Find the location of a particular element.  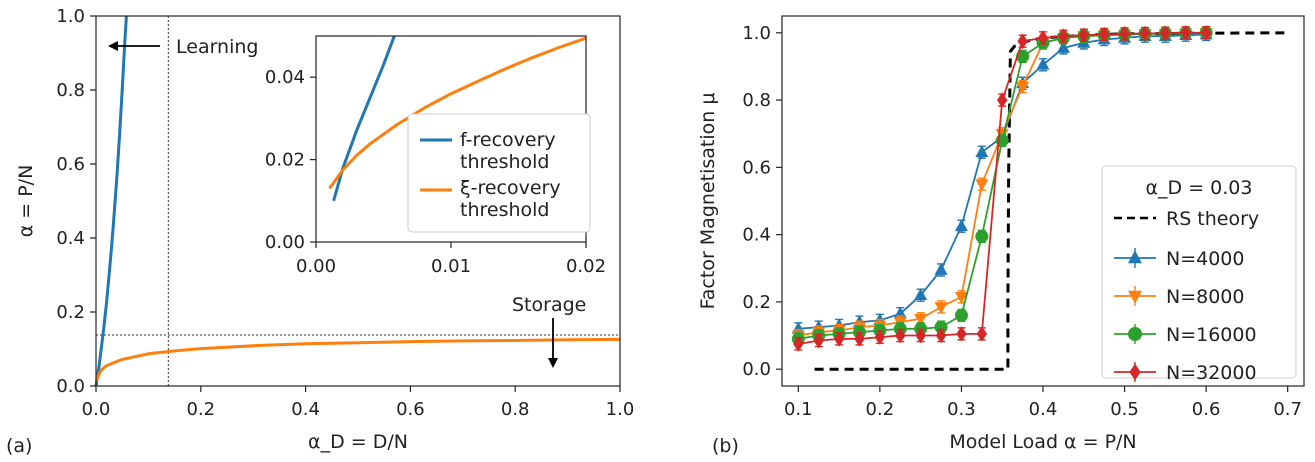

panel-b-x-tick-label-0: 0.1 is located at coordinates (798, 409).